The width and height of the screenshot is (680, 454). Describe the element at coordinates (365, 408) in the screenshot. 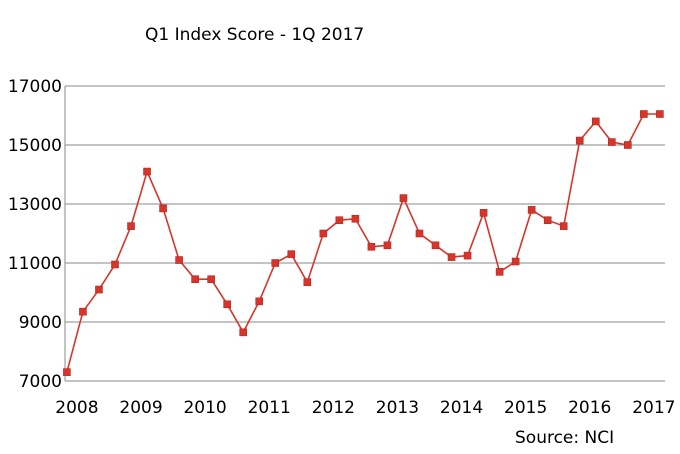

I see `x-tick-labels: 2008 2009 2010 2011 2012 2013 2014 2015 2016 2017` at that location.